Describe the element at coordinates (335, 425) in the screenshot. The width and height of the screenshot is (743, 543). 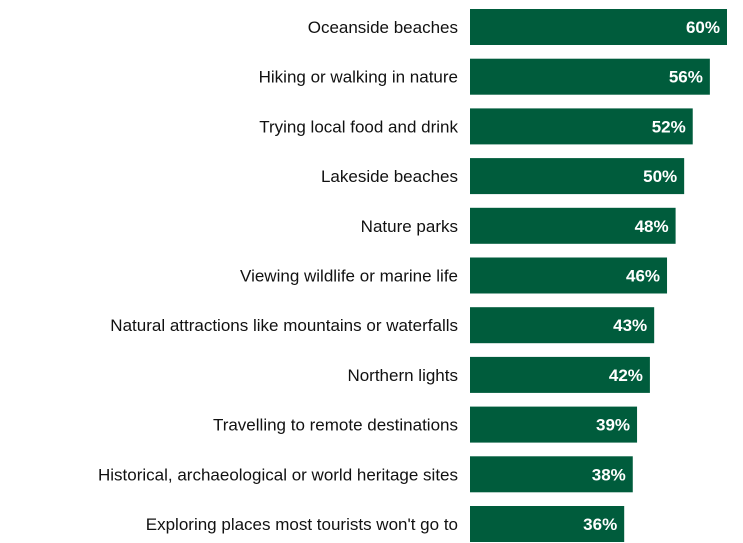
I see `category-label: Travelling to remote destinations` at that location.